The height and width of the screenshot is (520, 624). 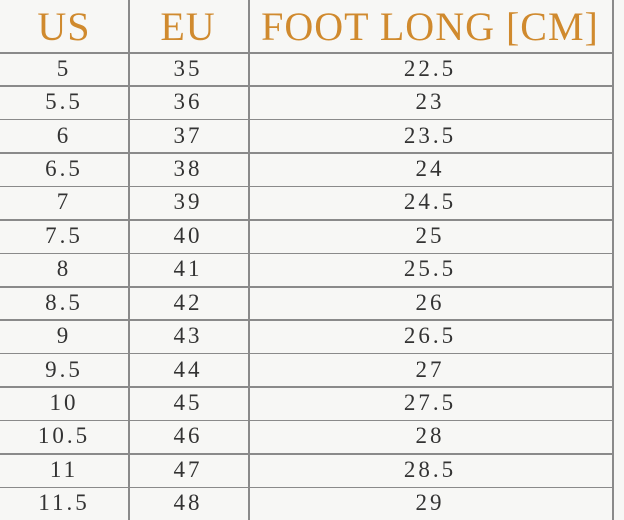 I want to click on table-cell: 11, so click(x=64, y=469).